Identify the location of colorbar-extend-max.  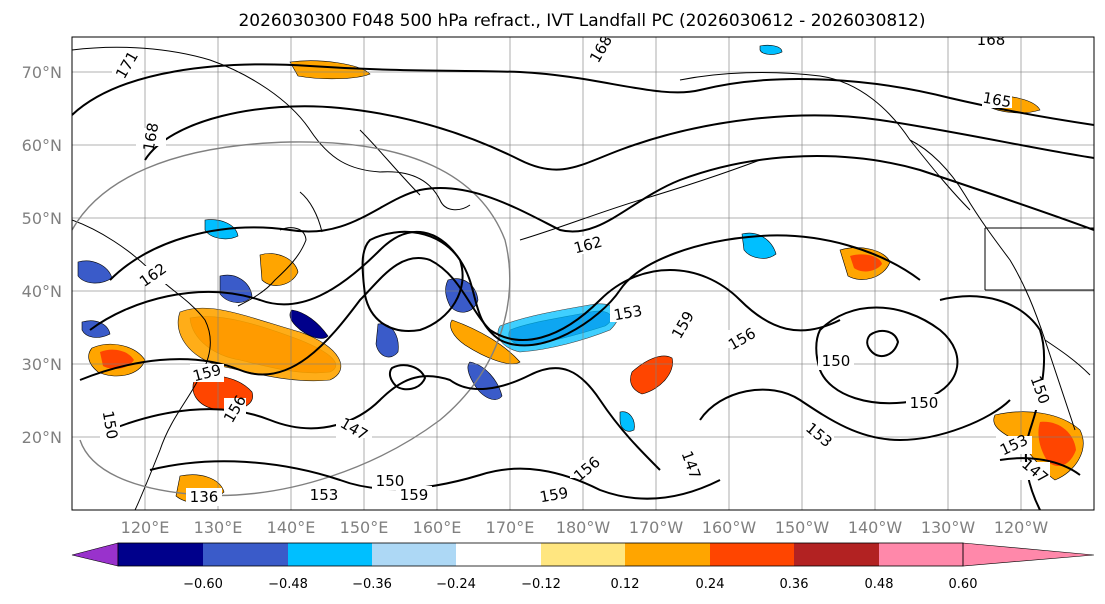
(1028, 554).